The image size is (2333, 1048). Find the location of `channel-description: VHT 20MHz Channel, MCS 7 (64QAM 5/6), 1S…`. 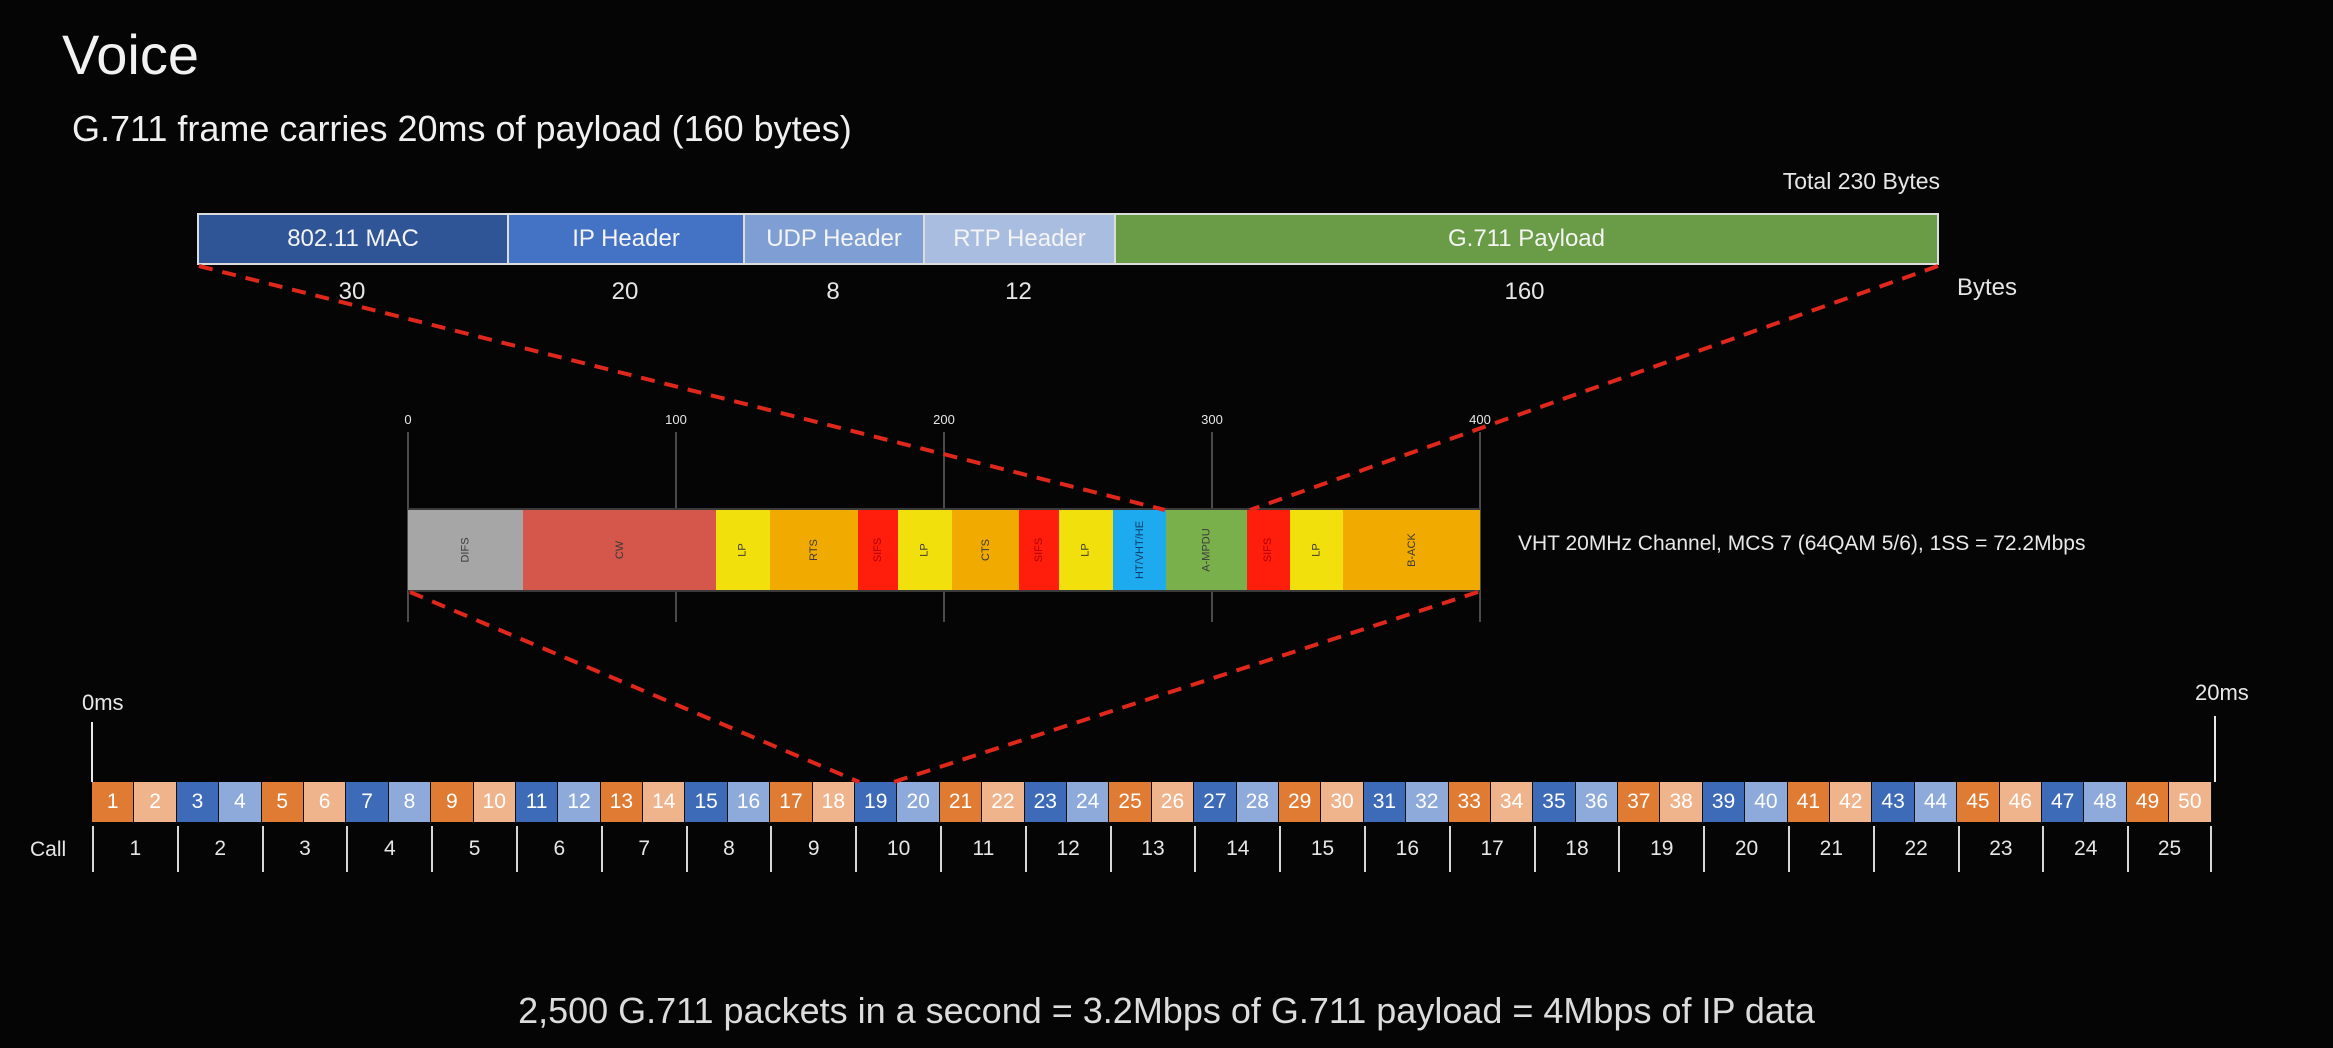

channel-description: VHT 20MHz Channel, MCS 7 (64QAM 5/6), 1S… is located at coordinates (1802, 543).